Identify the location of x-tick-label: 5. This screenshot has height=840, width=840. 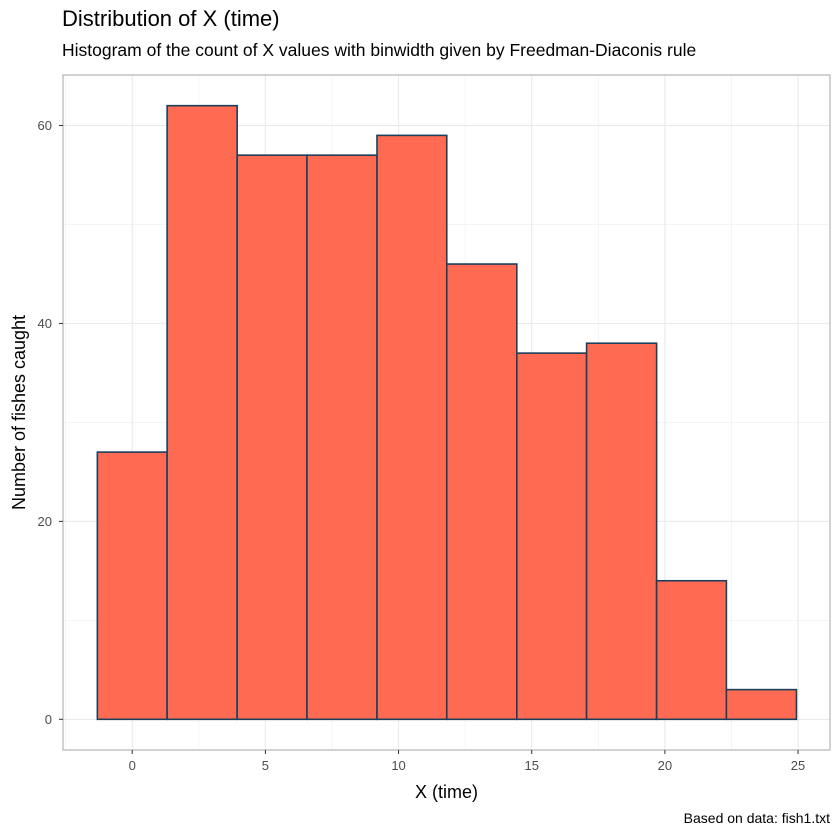
(265, 765).